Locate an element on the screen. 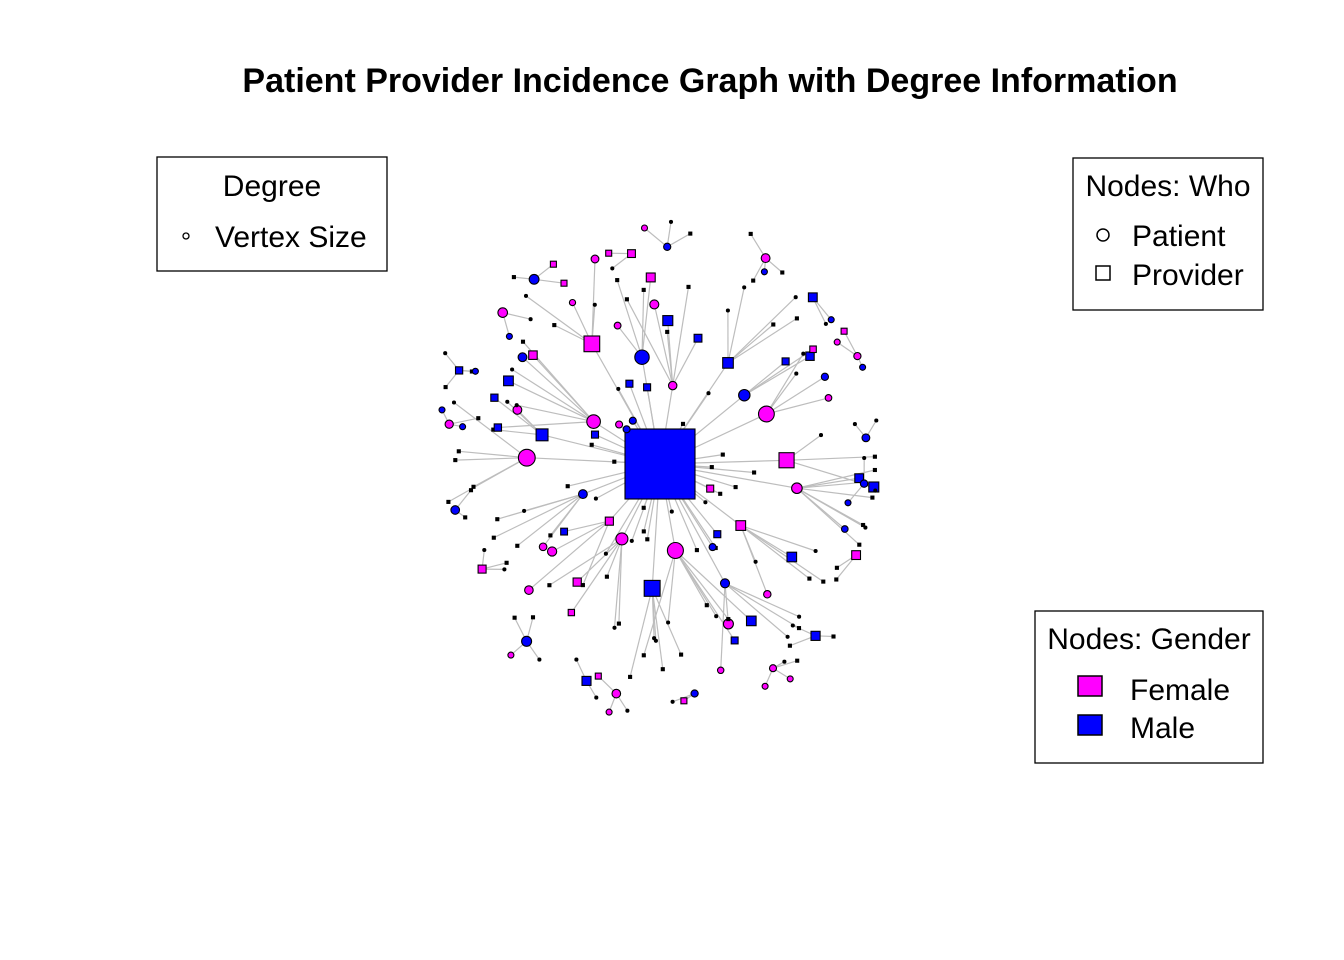 The image size is (1344, 960). legend-gender: Nodes: Gender Female Male is located at coordinates (1149, 687).